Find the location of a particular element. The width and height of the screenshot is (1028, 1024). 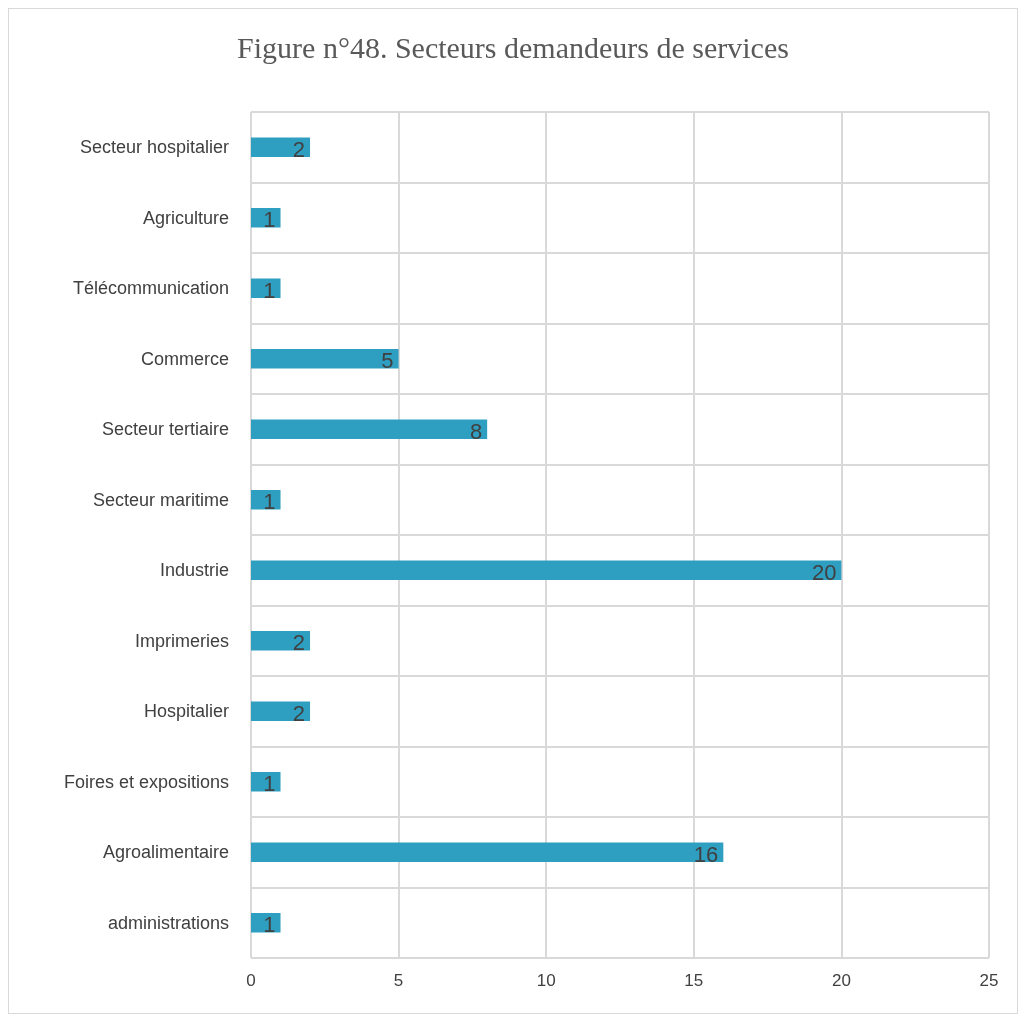

y-tick-label: Secteur tertiaire is located at coordinates (165, 429).